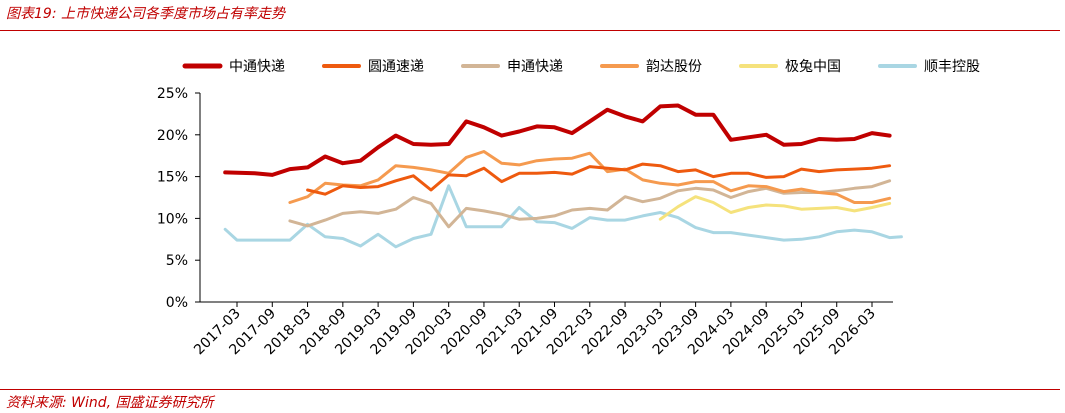 Image resolution: width=1065 pixels, height=413 pixels. I want to click on legend-label: 申通快递, so click(535, 67).